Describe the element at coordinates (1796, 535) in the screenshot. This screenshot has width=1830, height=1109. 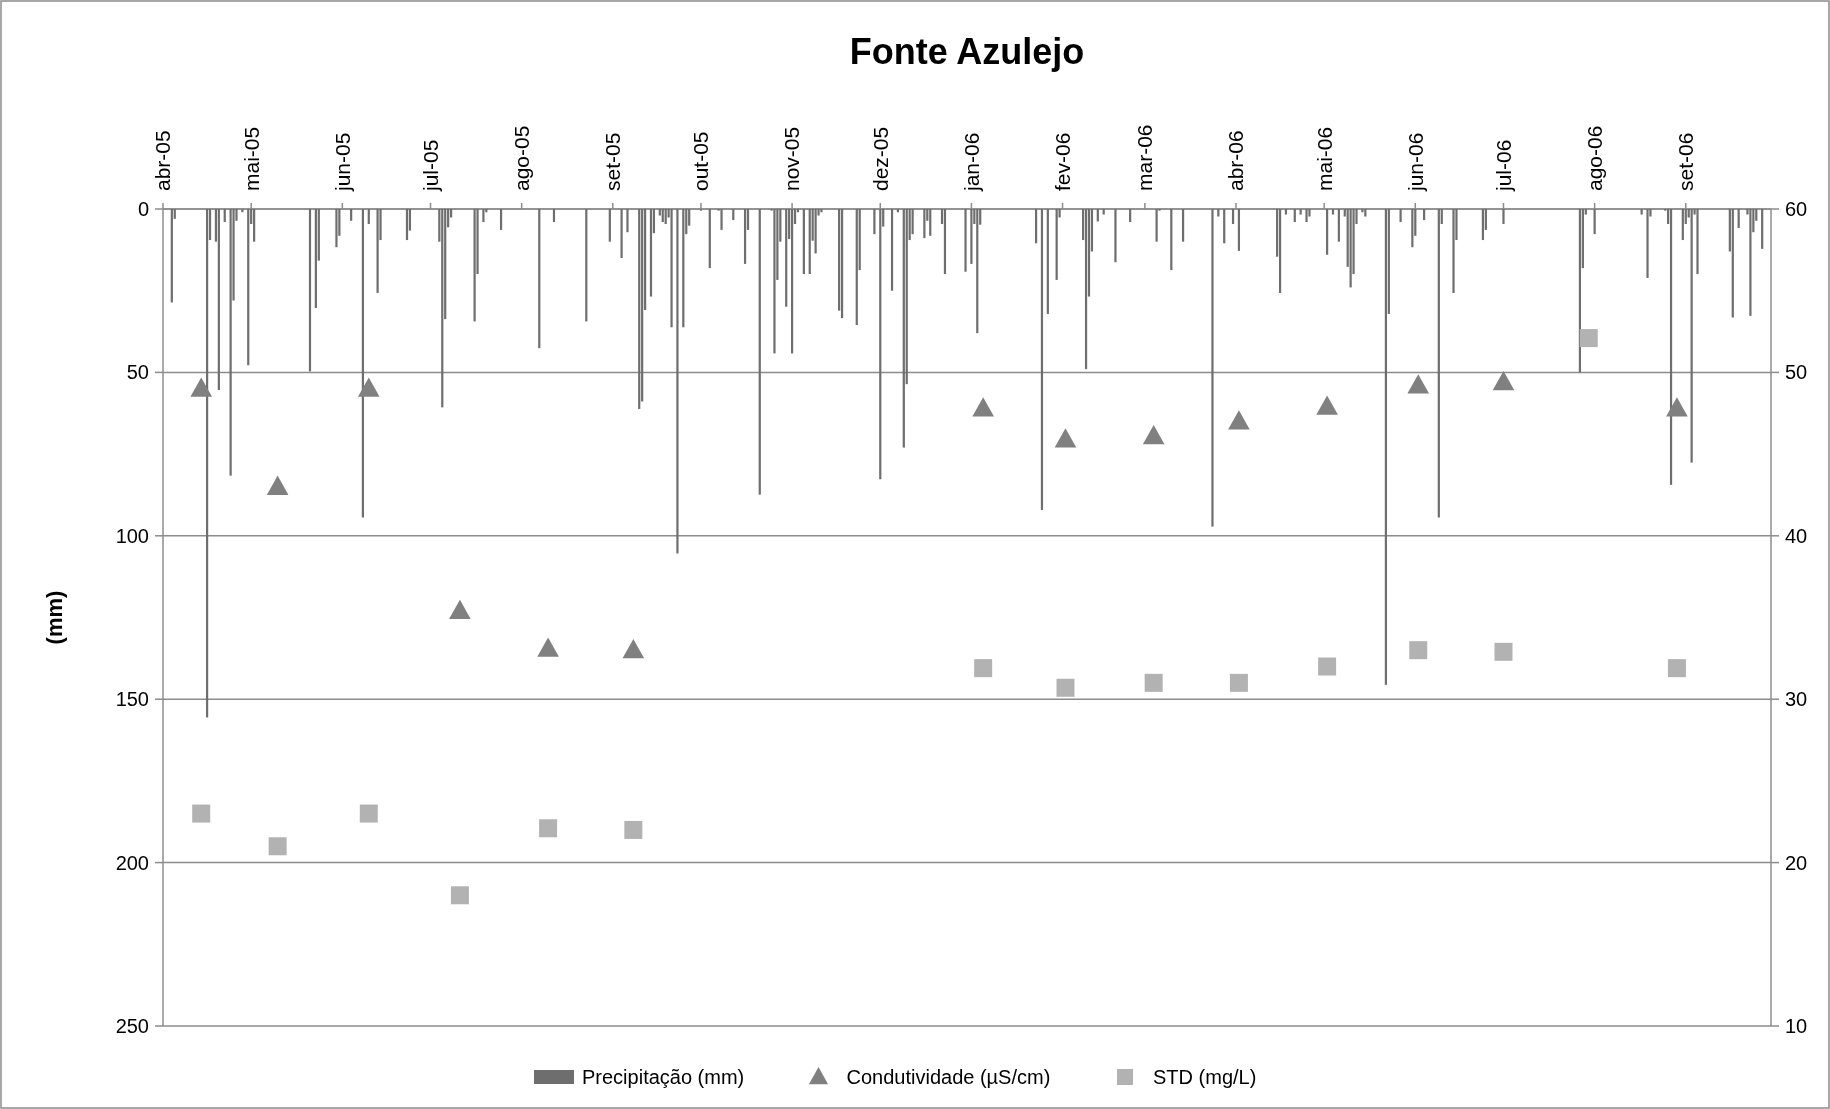
I see `y2-tick-label: 40` at that location.